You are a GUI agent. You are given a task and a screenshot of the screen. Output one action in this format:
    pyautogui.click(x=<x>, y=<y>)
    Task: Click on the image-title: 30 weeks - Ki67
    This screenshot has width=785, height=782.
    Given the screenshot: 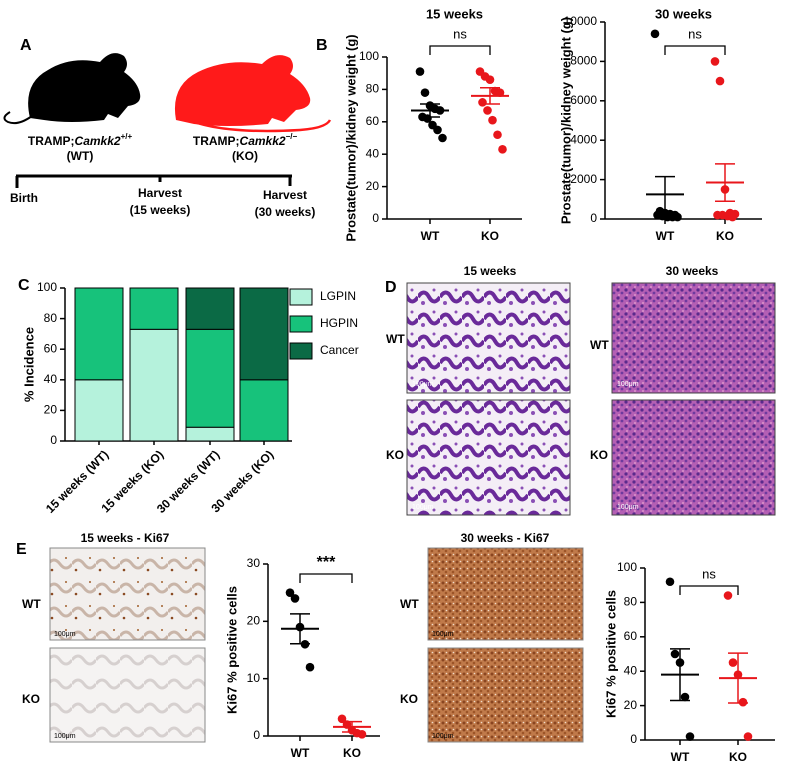 What is the action you would take?
    pyautogui.click(x=505, y=538)
    